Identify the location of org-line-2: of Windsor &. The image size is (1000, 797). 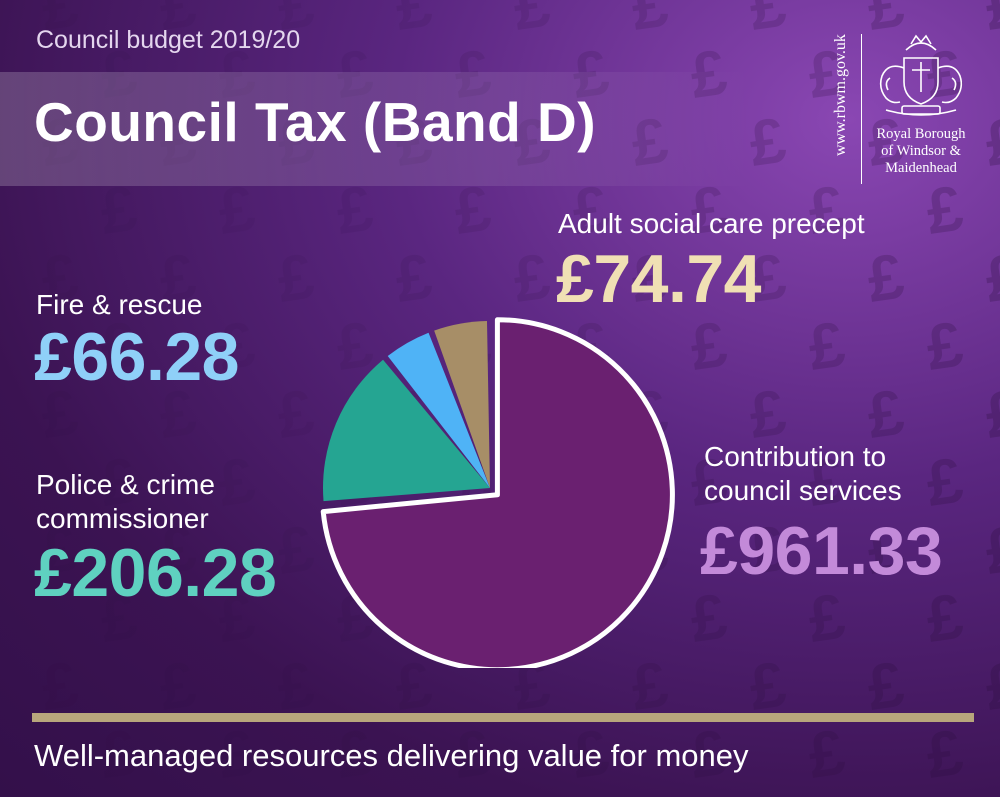
(921, 151).